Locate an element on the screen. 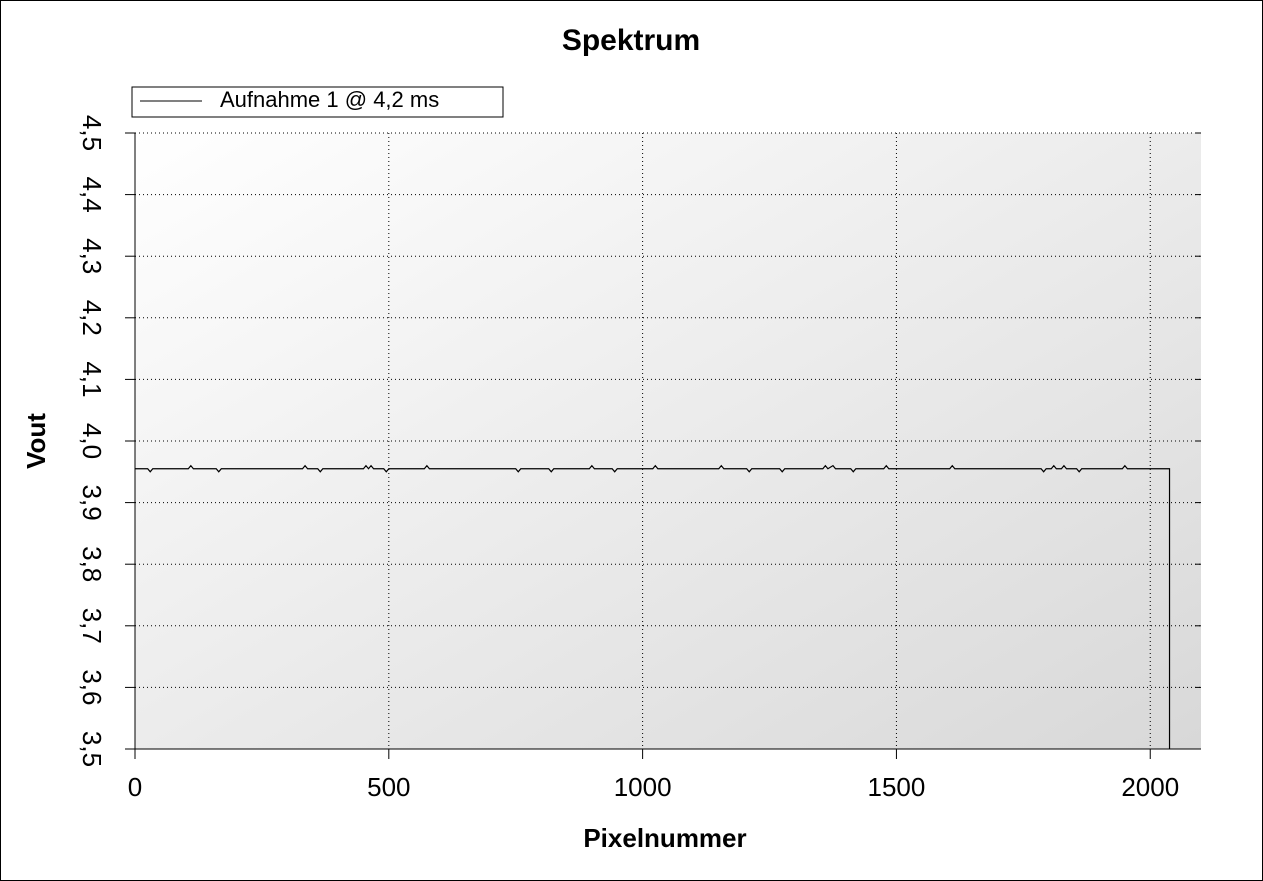  y-tick-label: 4,5 is located at coordinates (92, 133).